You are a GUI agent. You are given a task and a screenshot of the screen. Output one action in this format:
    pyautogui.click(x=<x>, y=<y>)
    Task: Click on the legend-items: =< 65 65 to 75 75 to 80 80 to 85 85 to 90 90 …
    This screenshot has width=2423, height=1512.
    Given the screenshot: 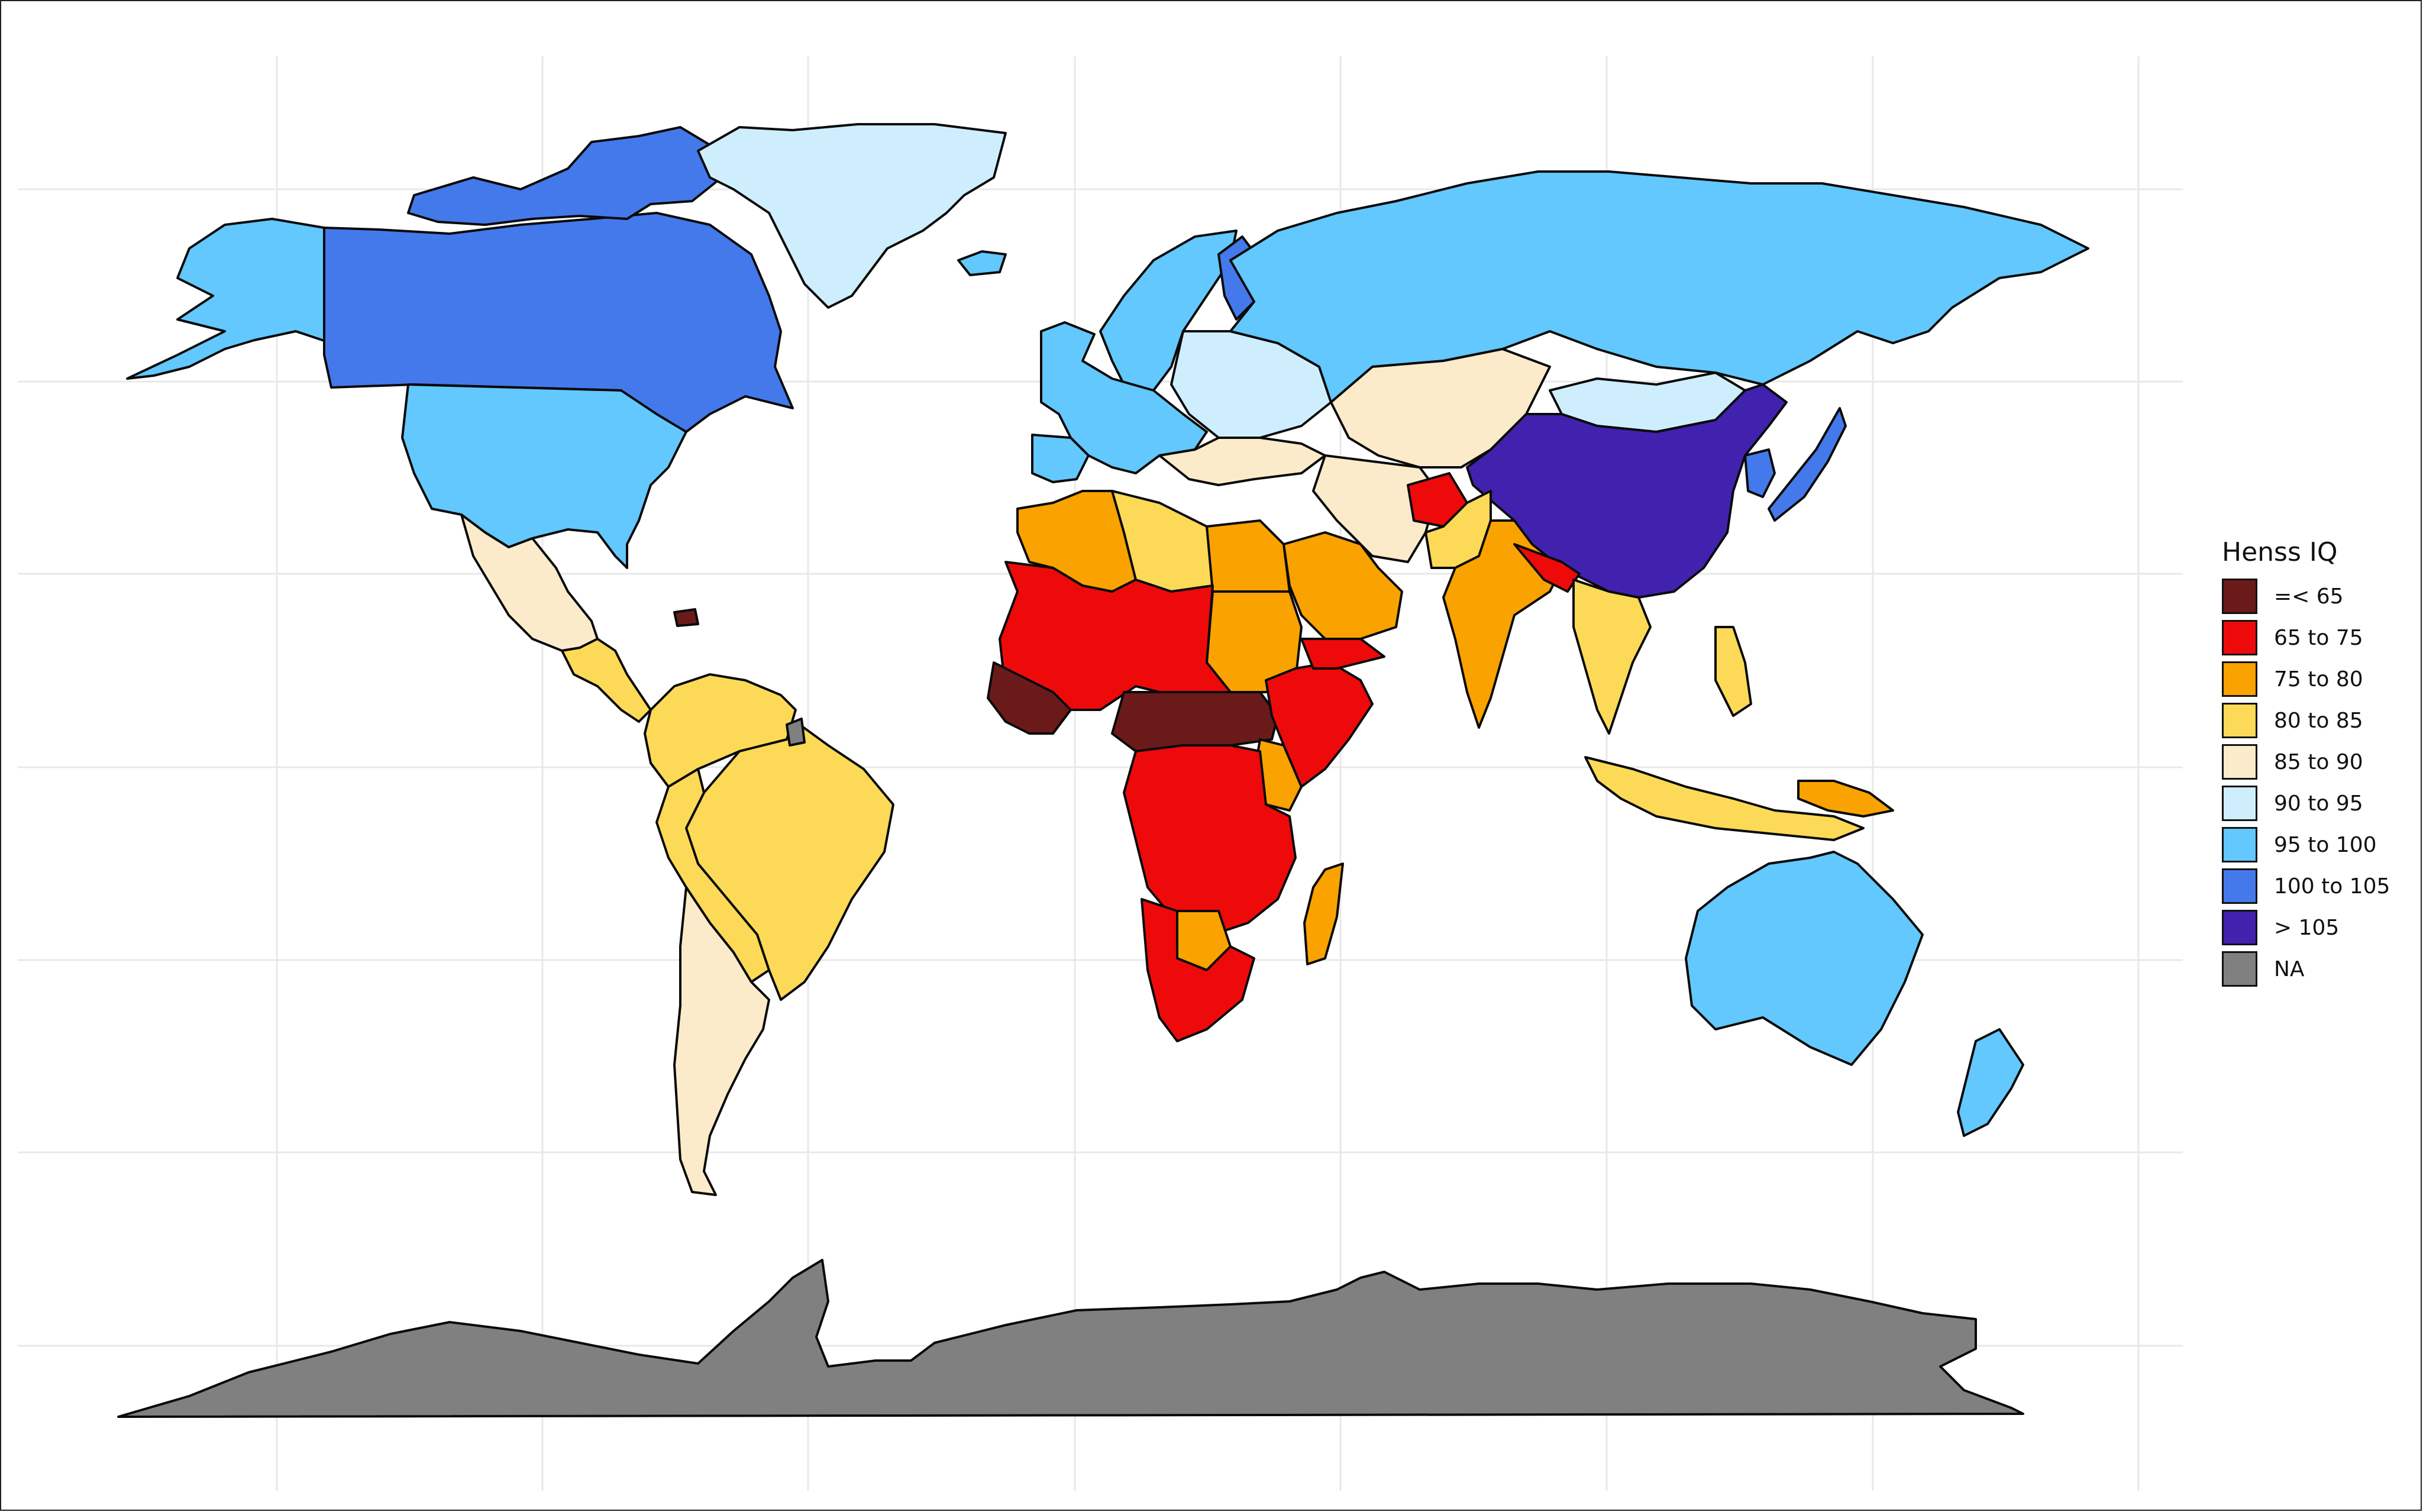 What is the action you would take?
    pyautogui.click(x=2306, y=783)
    